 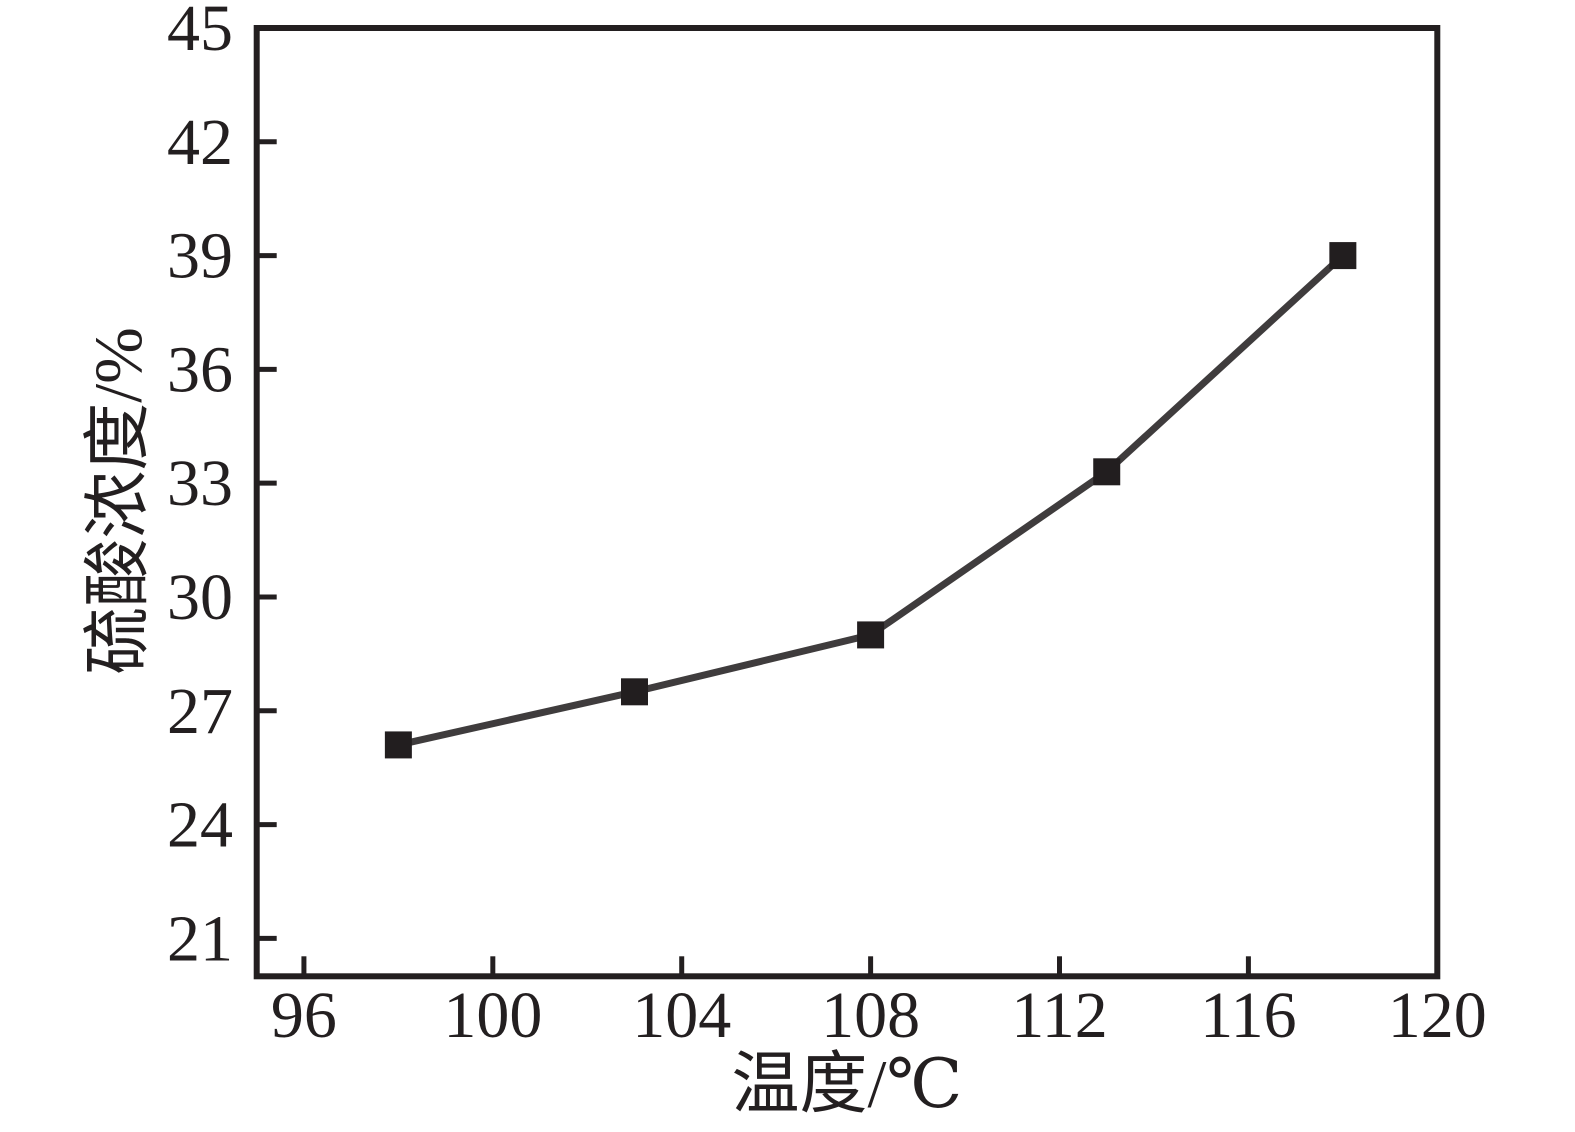 I want to click on x-tick-label: 96, so click(x=304, y=1015).